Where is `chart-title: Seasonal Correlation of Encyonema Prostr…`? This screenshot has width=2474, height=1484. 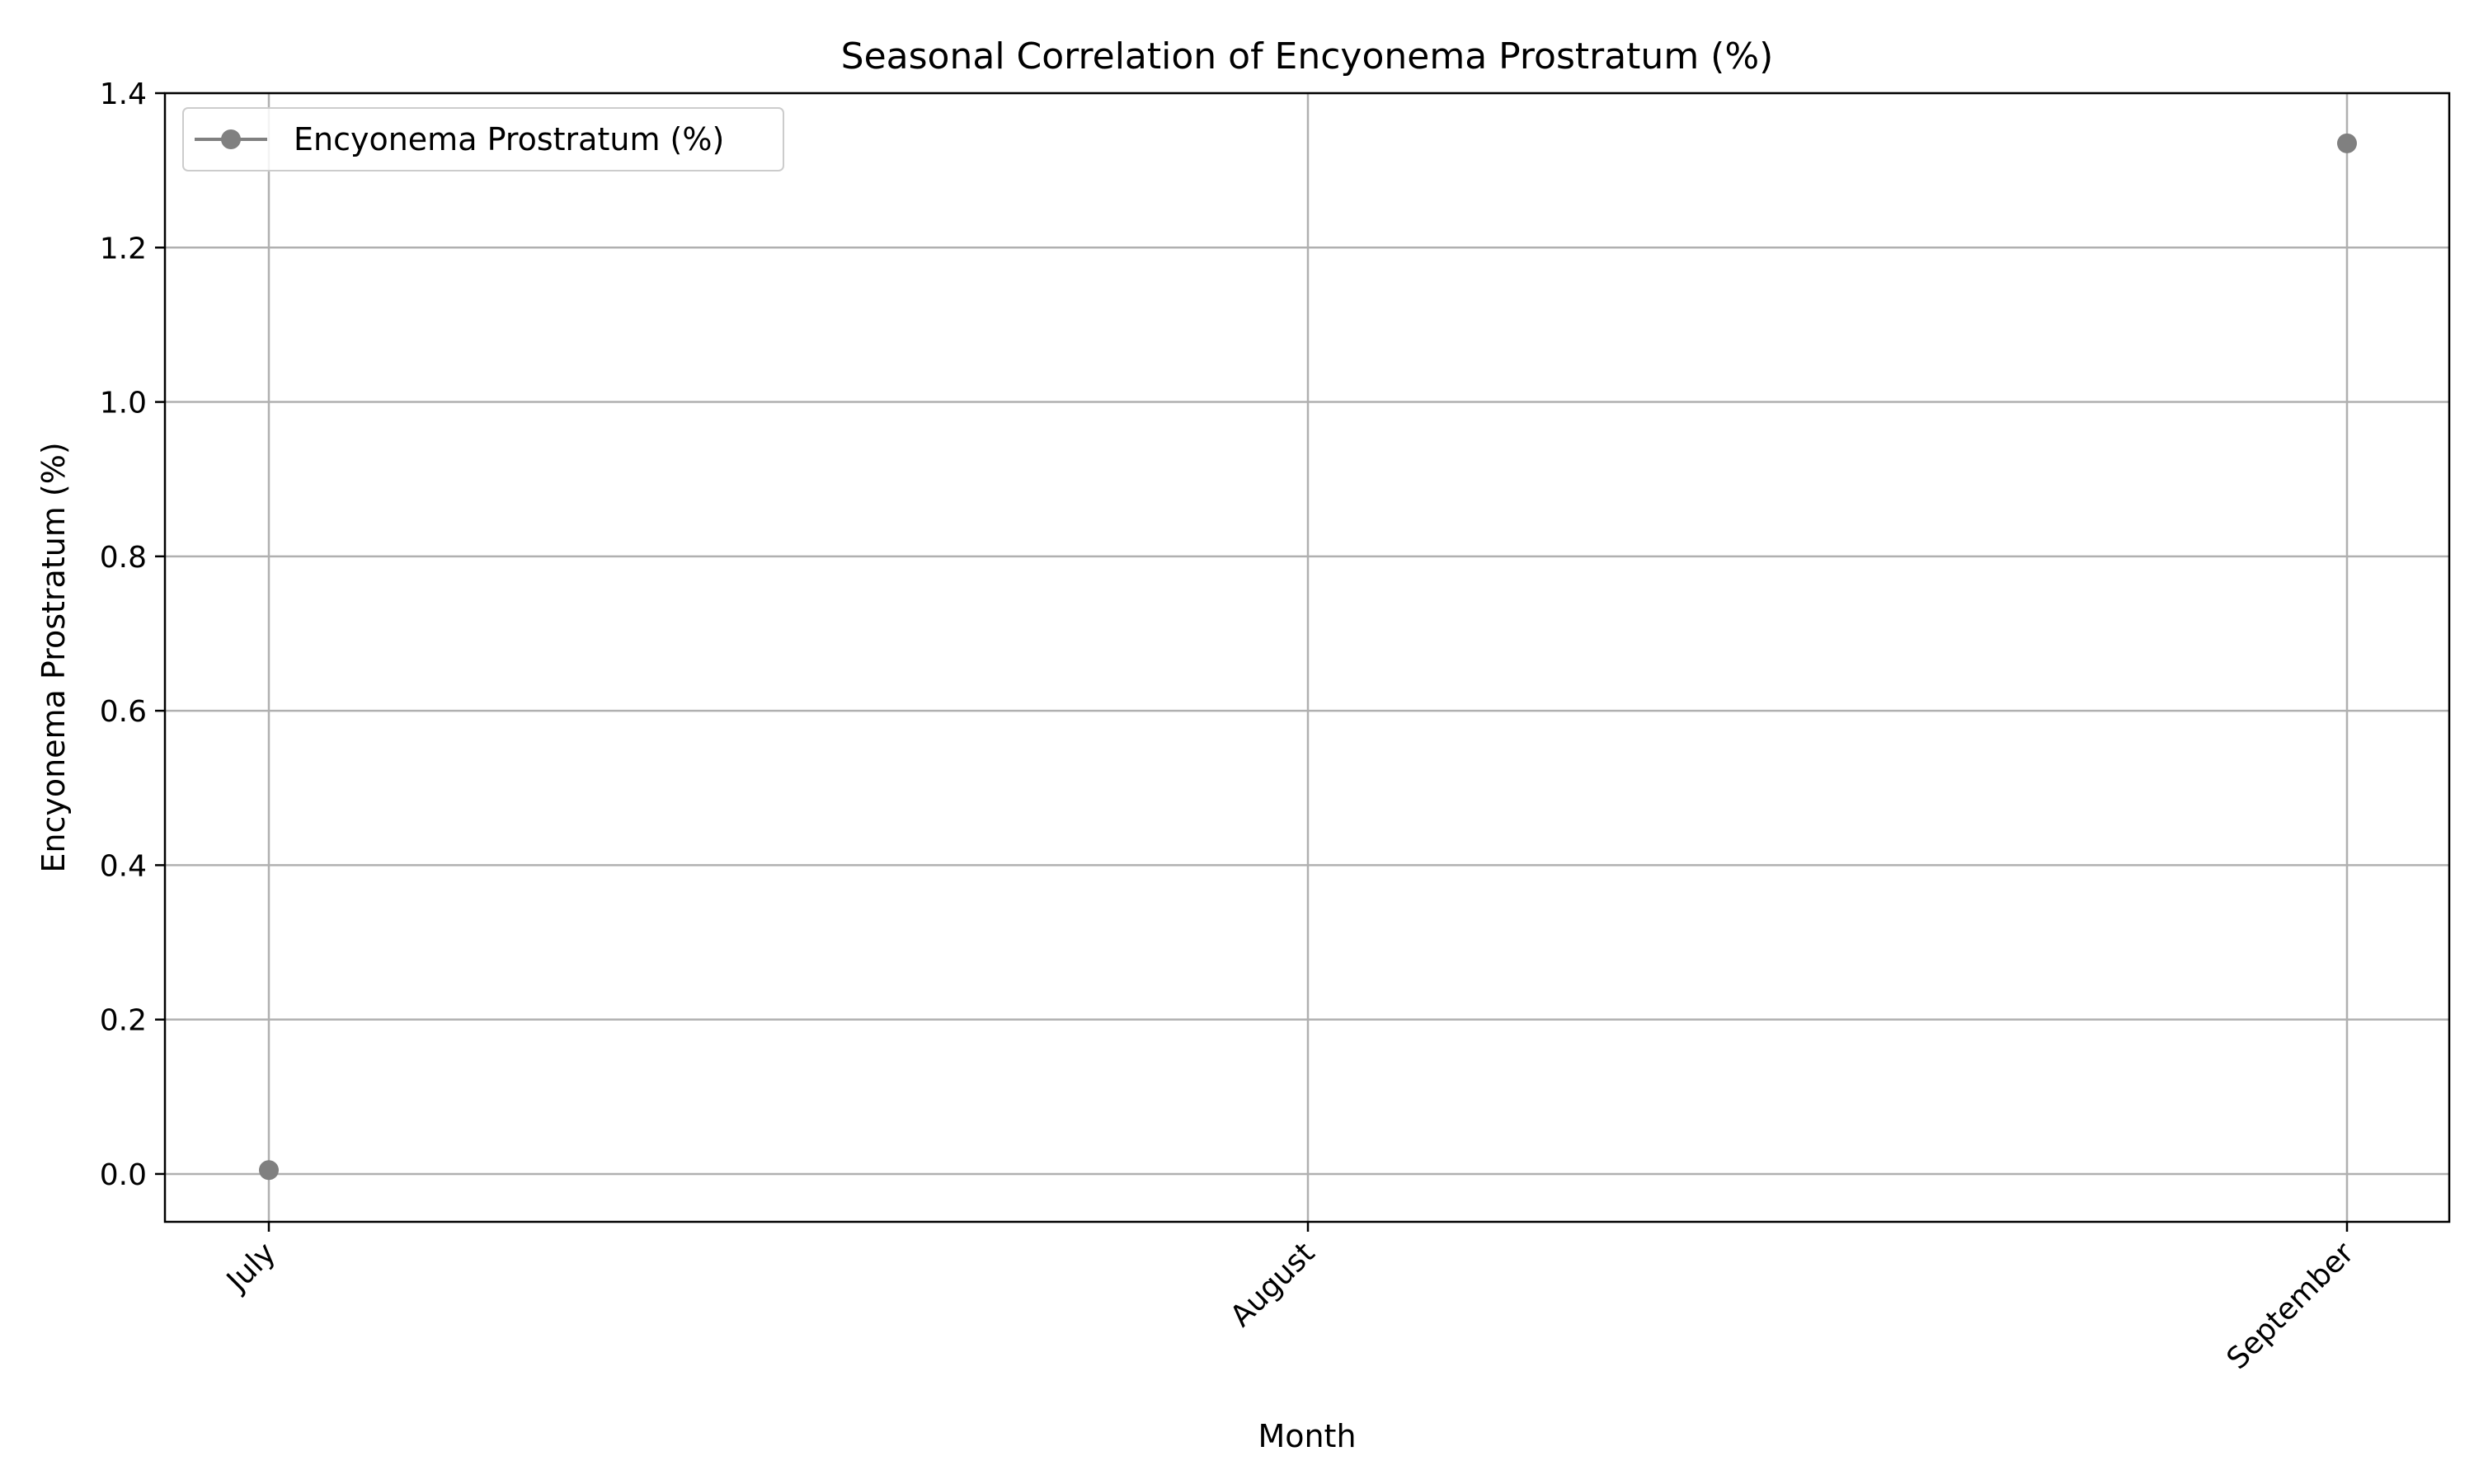
chart-title: Seasonal Correlation of Encyonema Prostr… is located at coordinates (1307, 56).